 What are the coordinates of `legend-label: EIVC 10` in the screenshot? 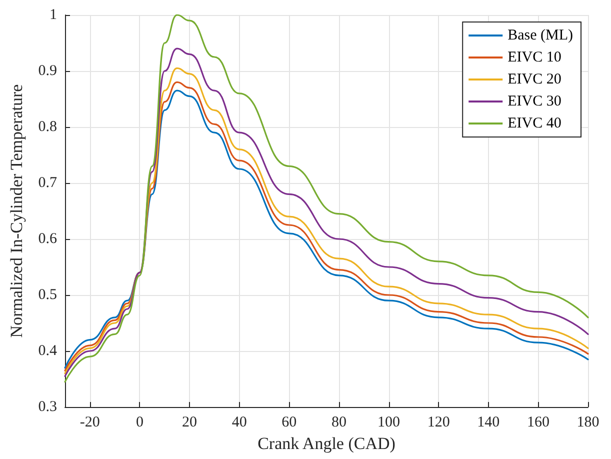 It's located at (535, 58).